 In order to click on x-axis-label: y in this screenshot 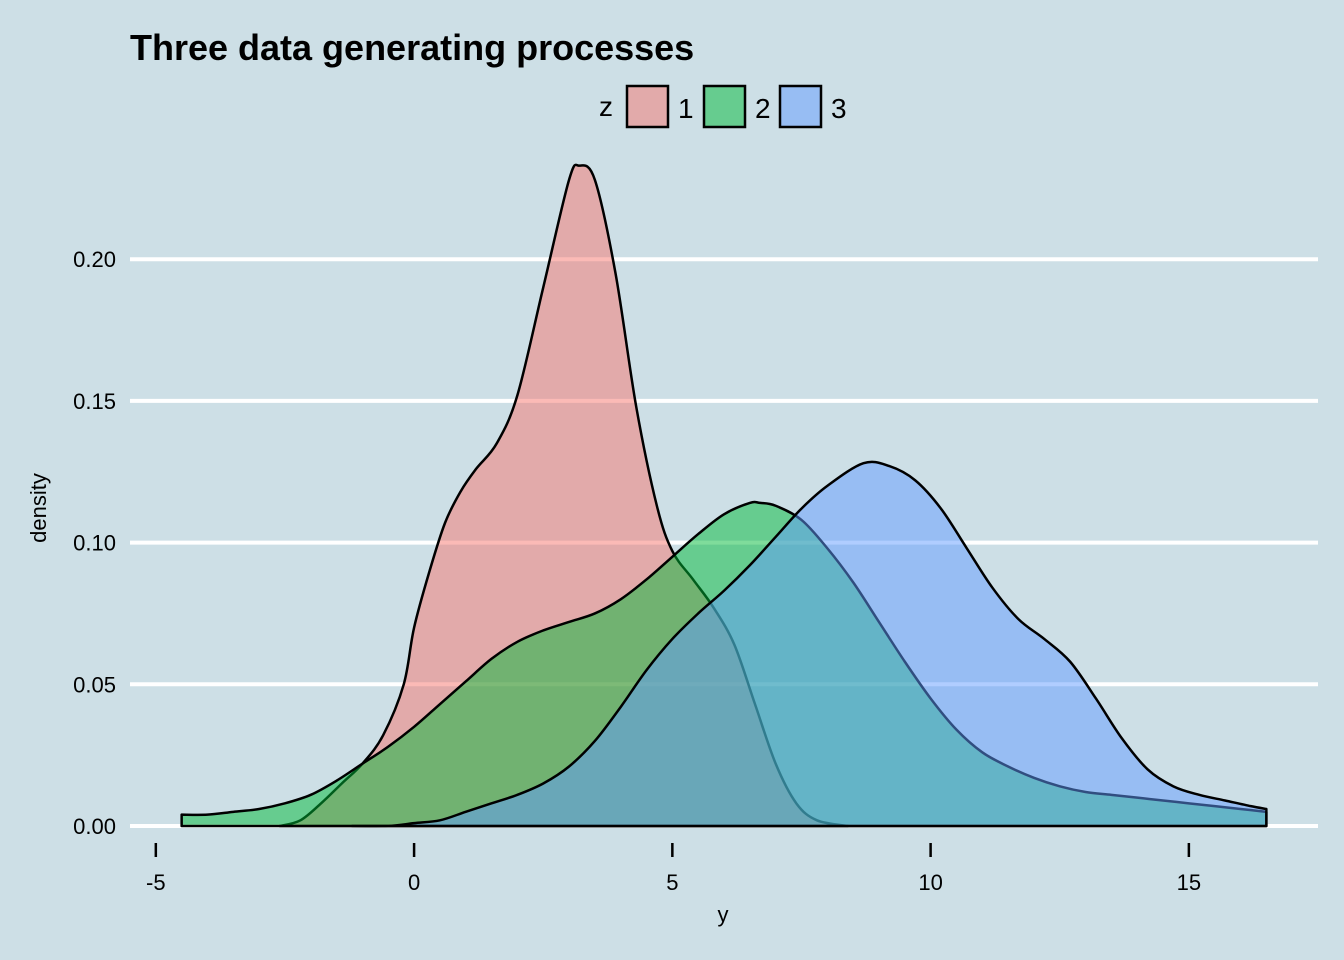, I will do `click(723, 914)`.